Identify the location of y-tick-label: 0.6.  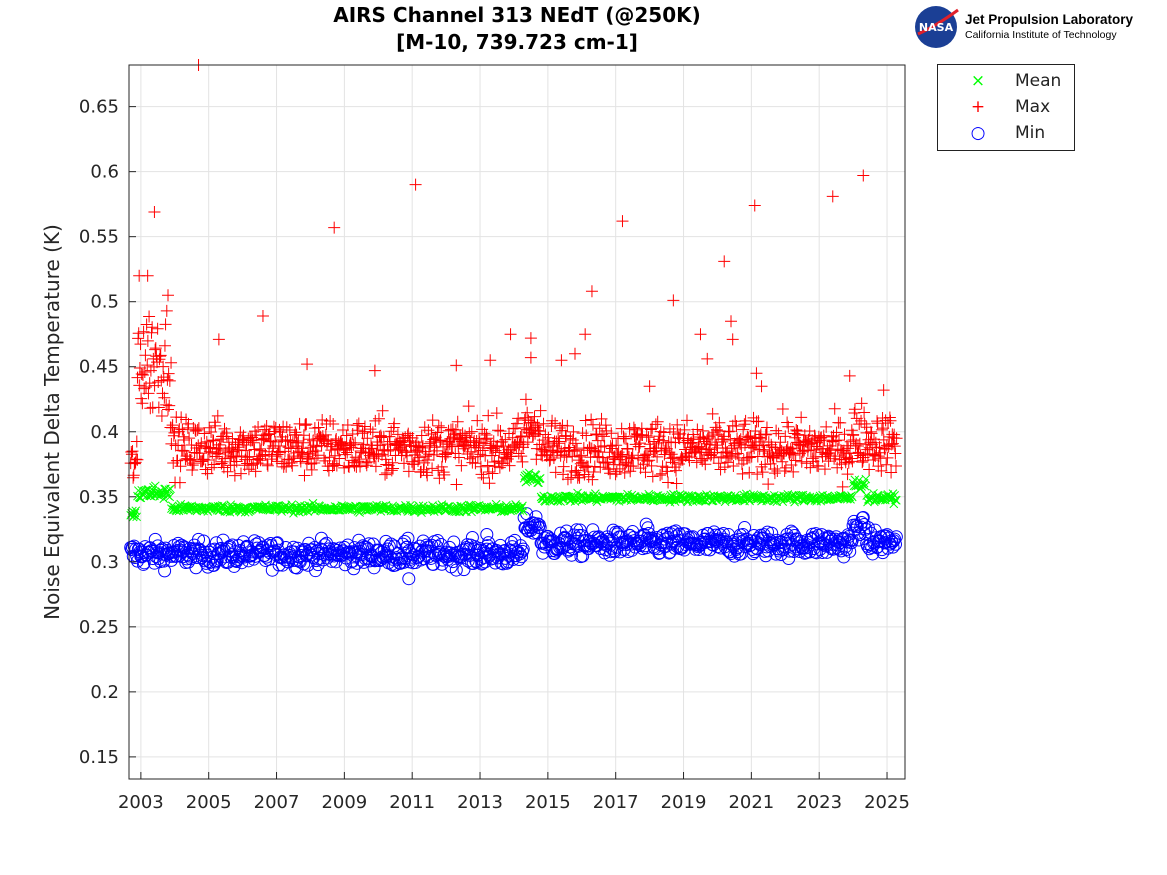
(104, 172).